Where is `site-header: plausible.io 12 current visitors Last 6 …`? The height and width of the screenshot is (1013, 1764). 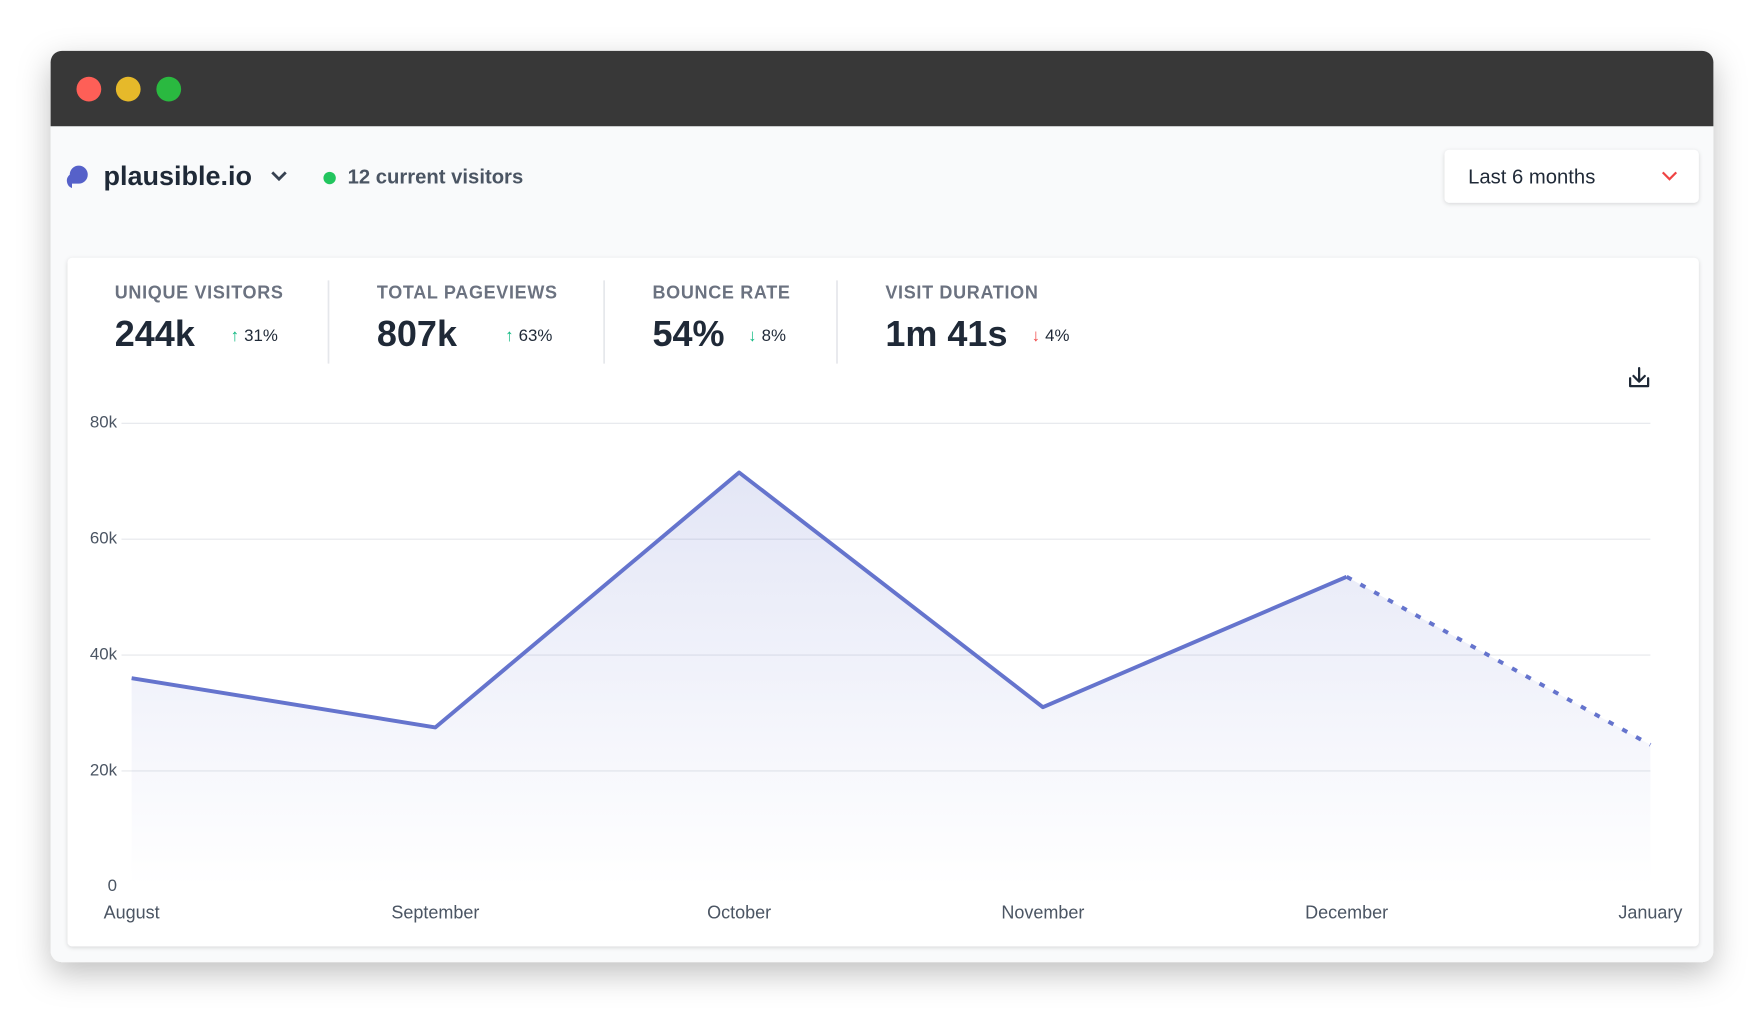
site-header: plausible.io 12 current visitors Last 6 … is located at coordinates (882, 176).